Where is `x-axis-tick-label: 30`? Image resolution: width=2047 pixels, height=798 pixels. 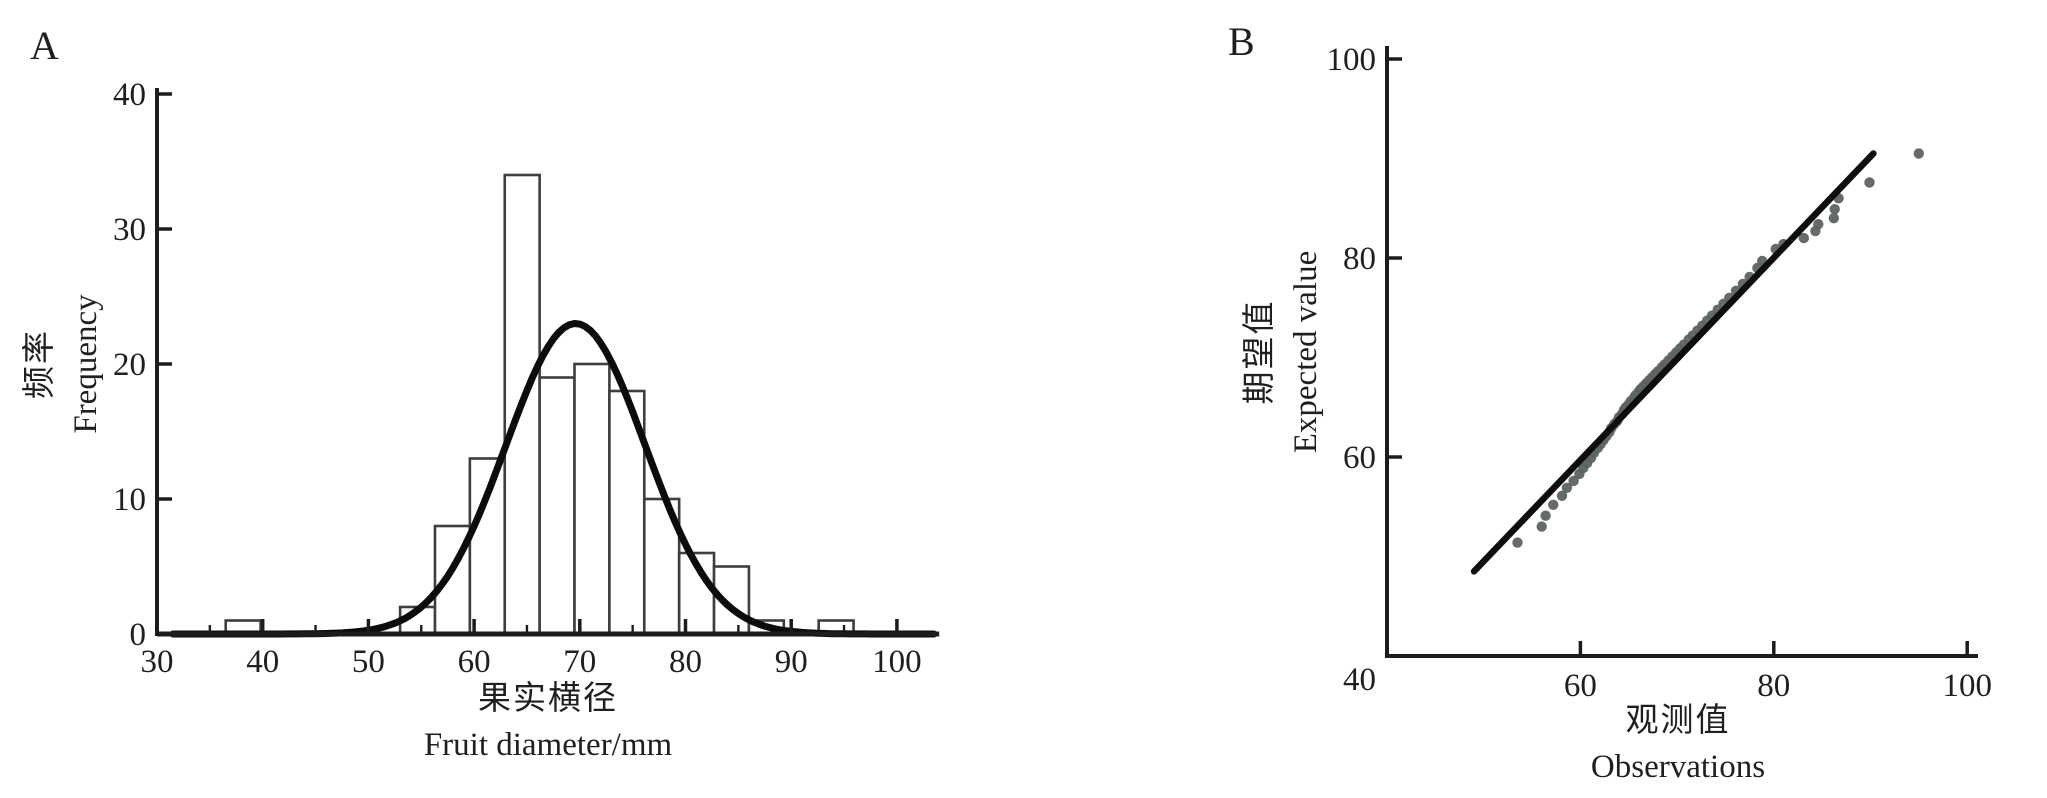
x-axis-tick-label: 30 is located at coordinates (157, 662).